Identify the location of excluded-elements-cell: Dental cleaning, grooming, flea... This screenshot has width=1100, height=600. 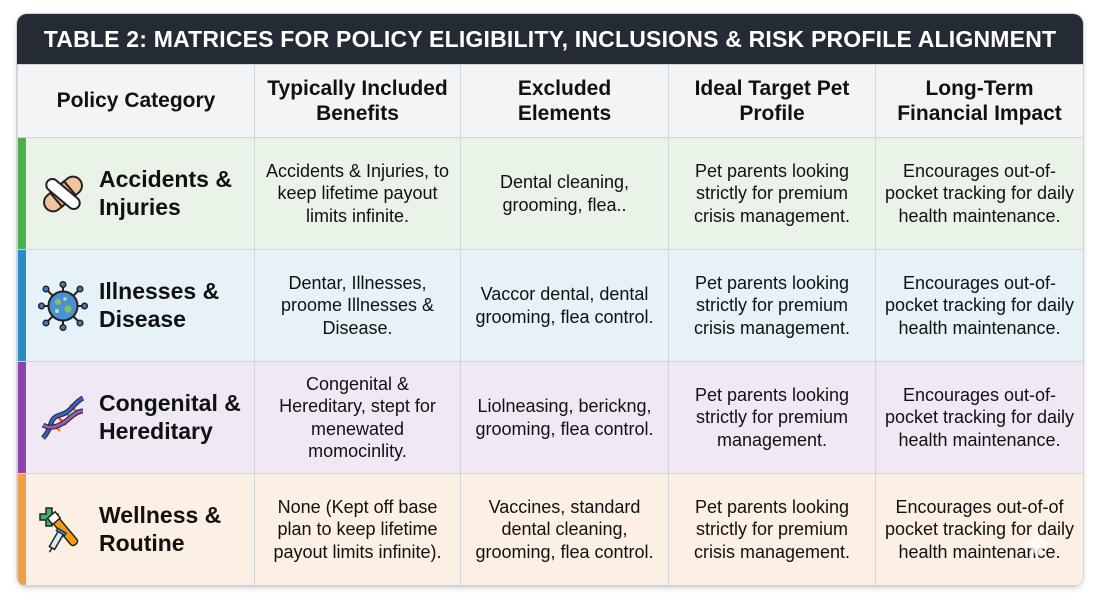
(564, 193).